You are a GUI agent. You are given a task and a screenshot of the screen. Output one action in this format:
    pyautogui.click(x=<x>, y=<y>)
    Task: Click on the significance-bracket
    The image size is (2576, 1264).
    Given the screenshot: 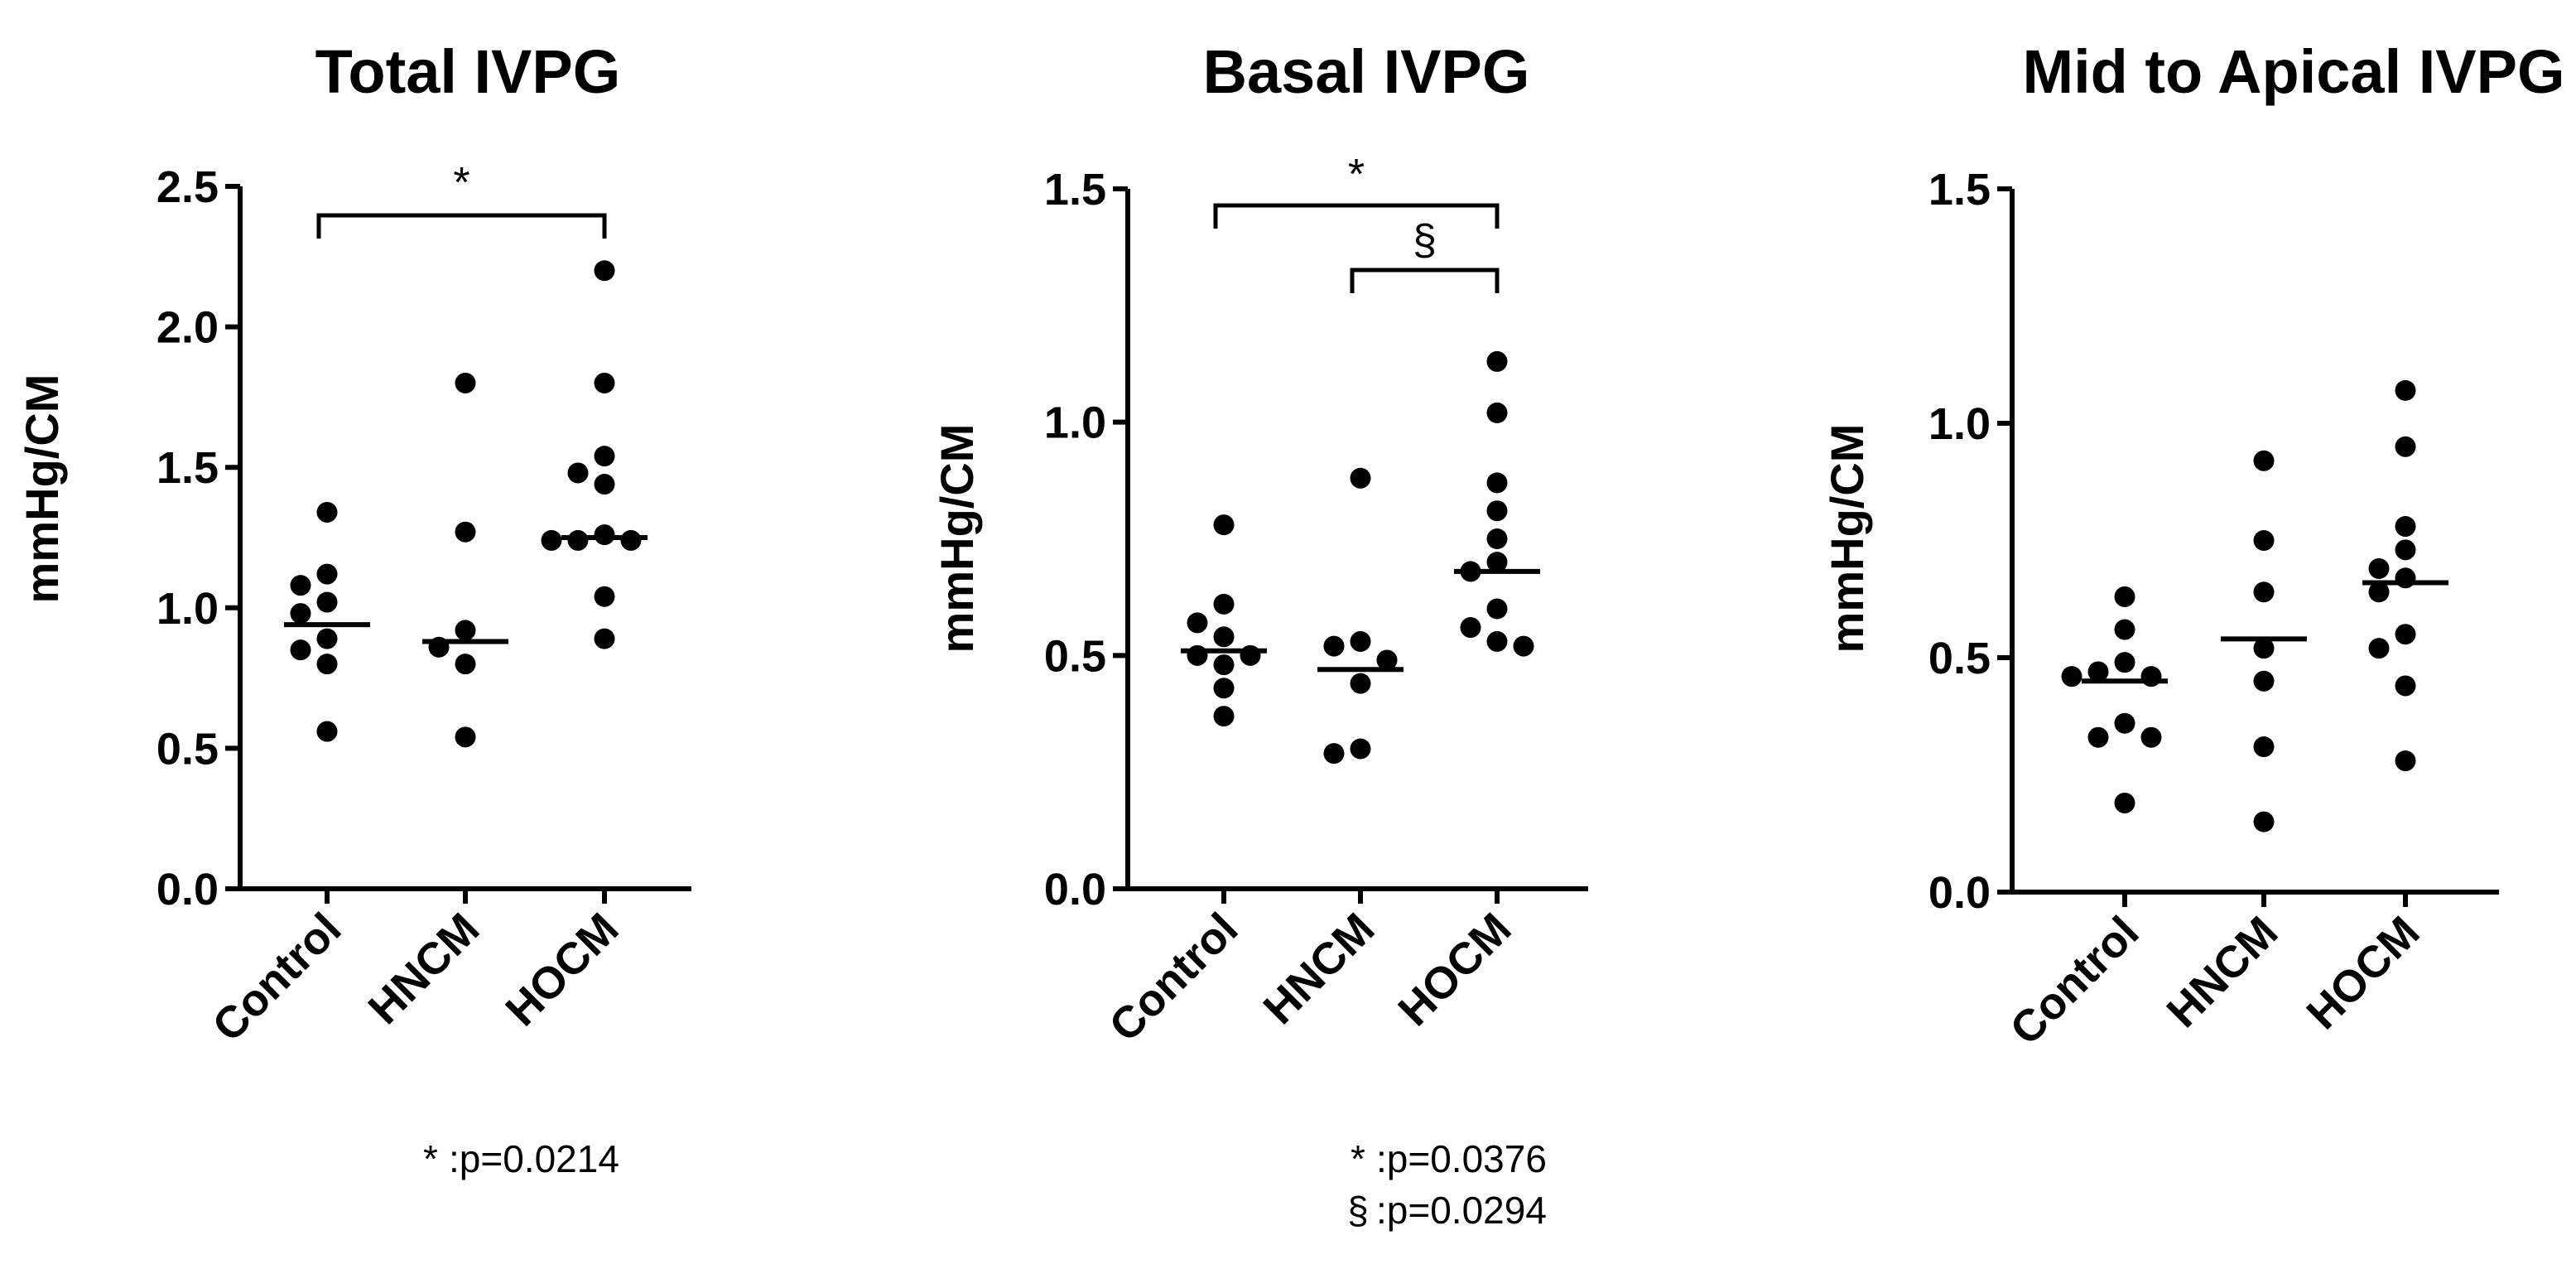 What is the action you would take?
    pyautogui.click(x=461, y=226)
    